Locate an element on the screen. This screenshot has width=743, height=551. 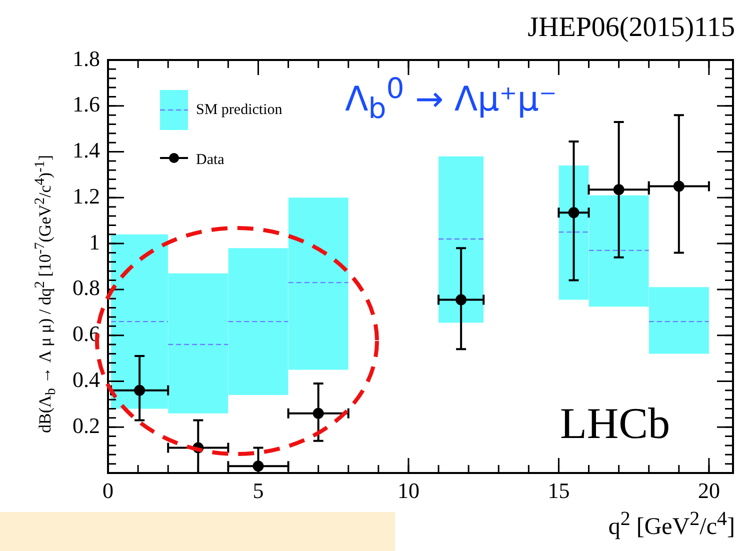
x-axis-title: q$^{2}$ [GeV$^{2}$/c$^{4}$] is located at coordinates (671, 524).